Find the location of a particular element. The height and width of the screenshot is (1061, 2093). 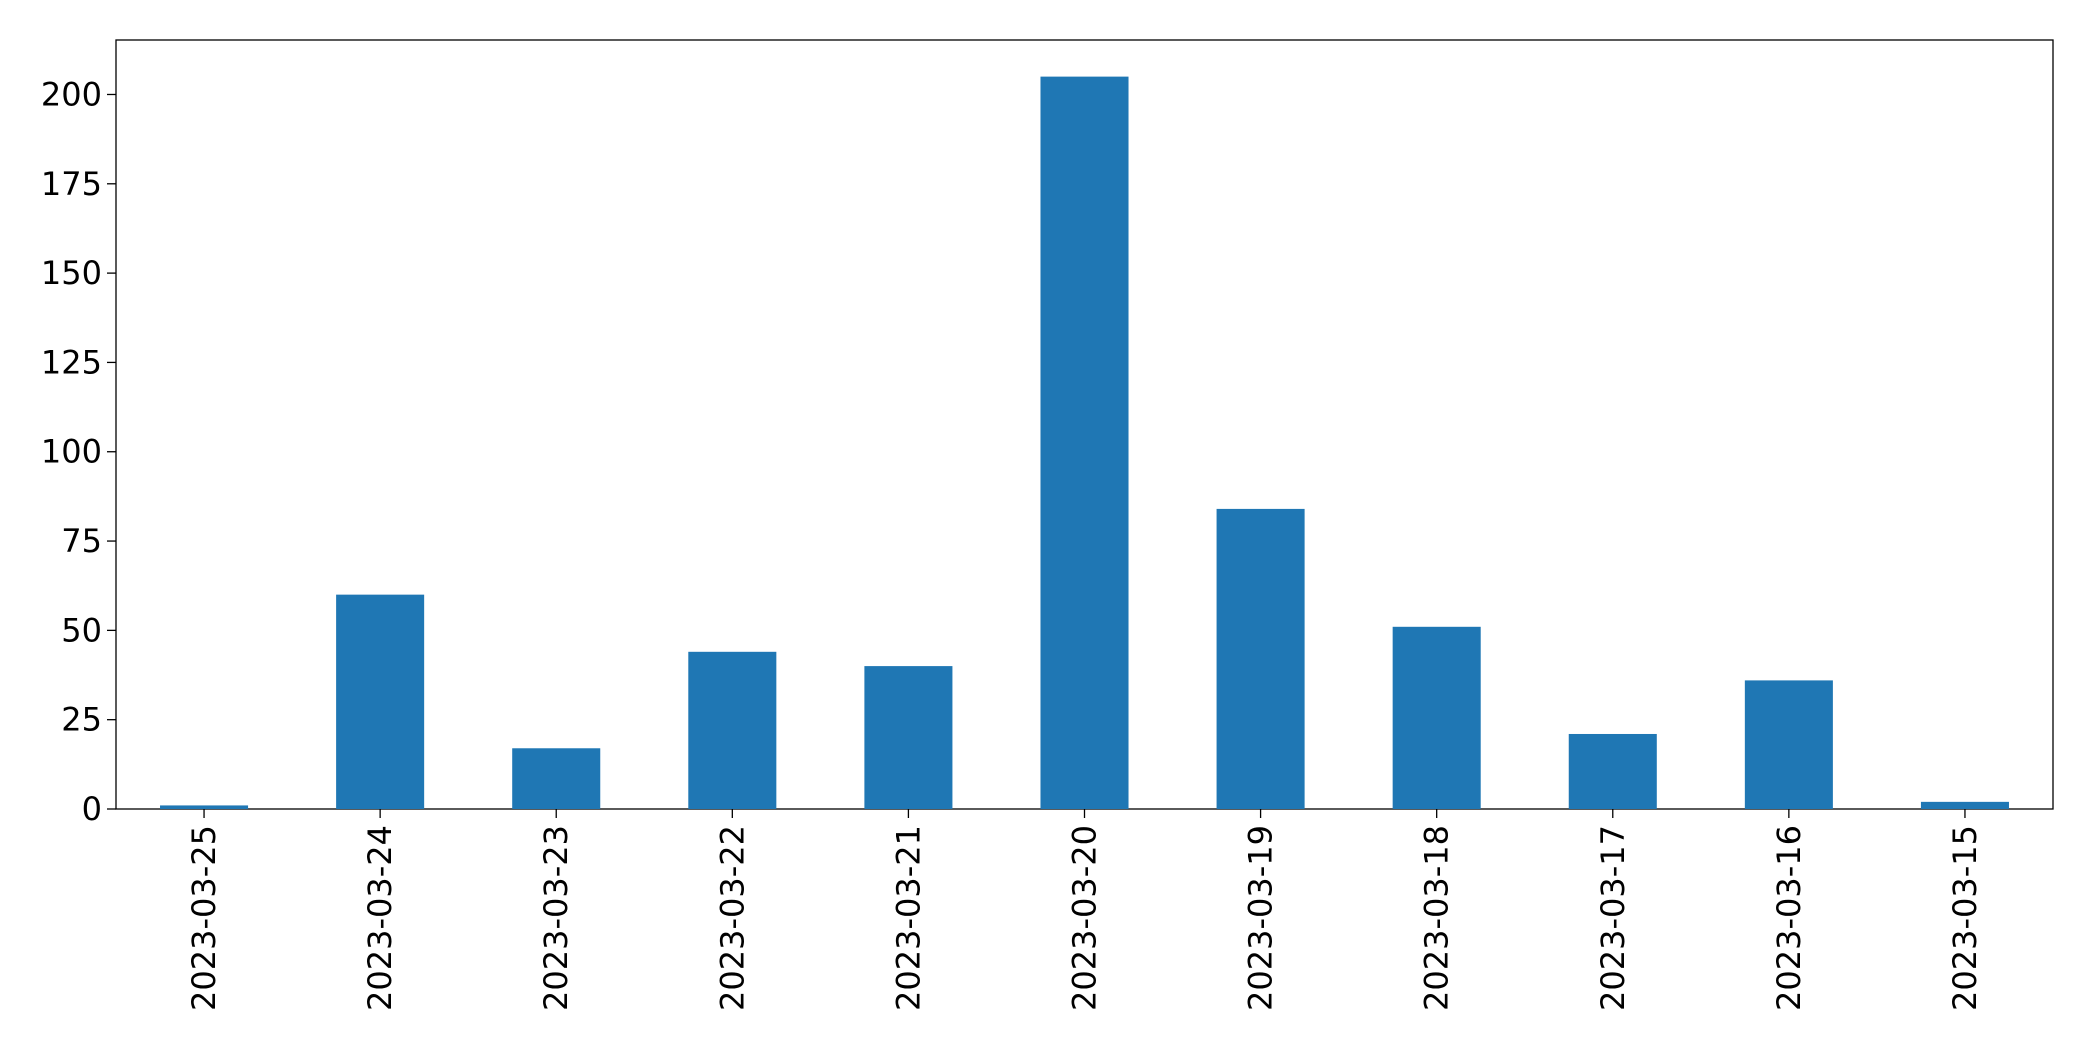

x-tick-label: 2023-03-23 is located at coordinates (556, 918).